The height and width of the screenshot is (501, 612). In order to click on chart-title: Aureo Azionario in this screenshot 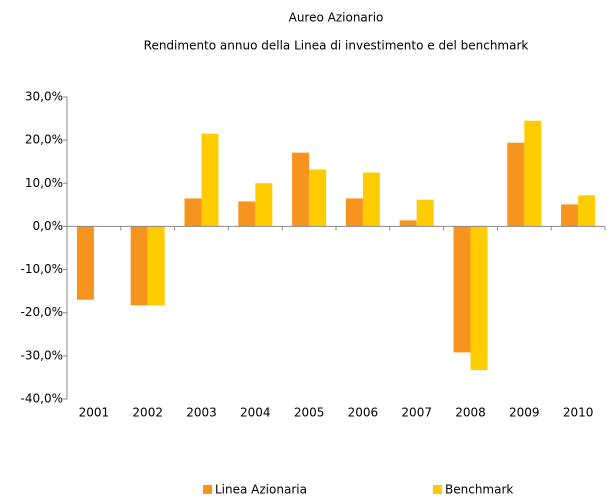, I will do `click(336, 18)`.